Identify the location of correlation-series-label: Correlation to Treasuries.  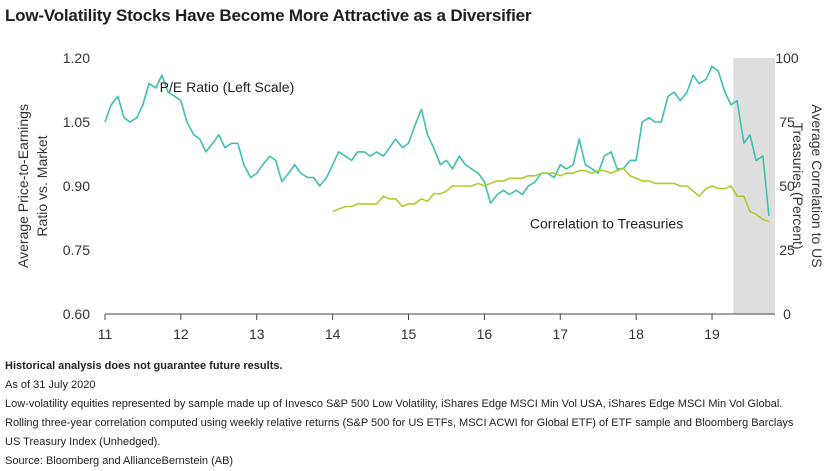
(606, 224).